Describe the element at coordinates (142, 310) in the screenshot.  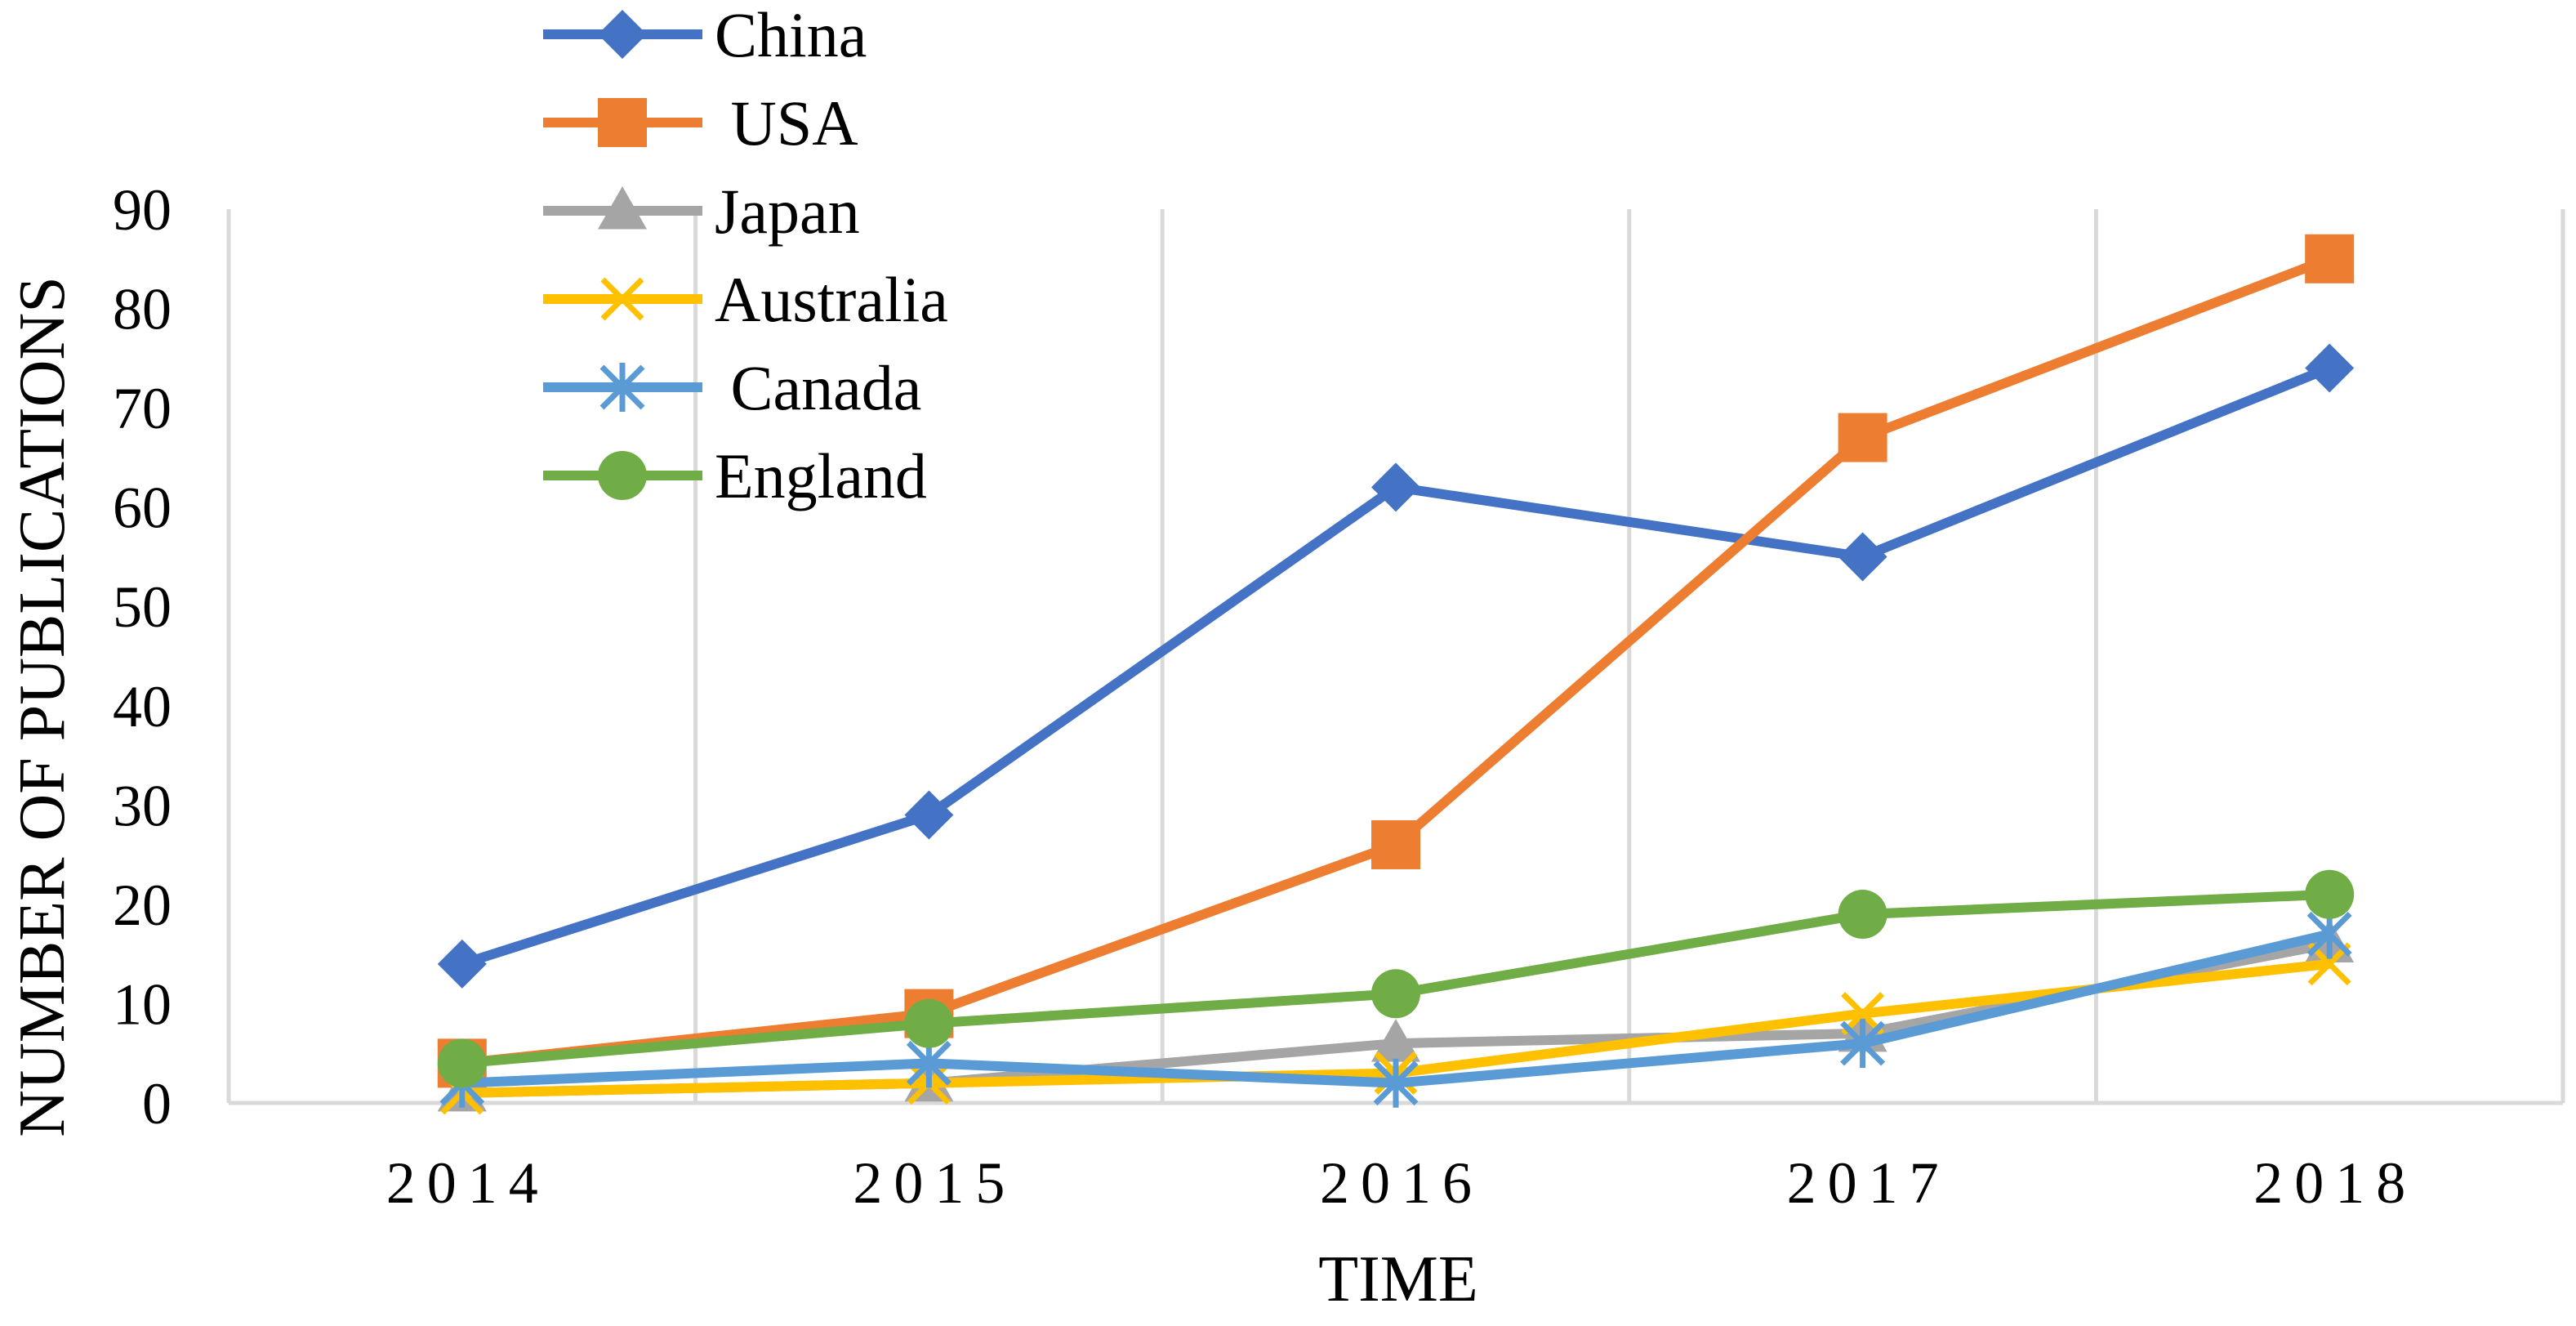
I see `y-tick-label: 80` at that location.